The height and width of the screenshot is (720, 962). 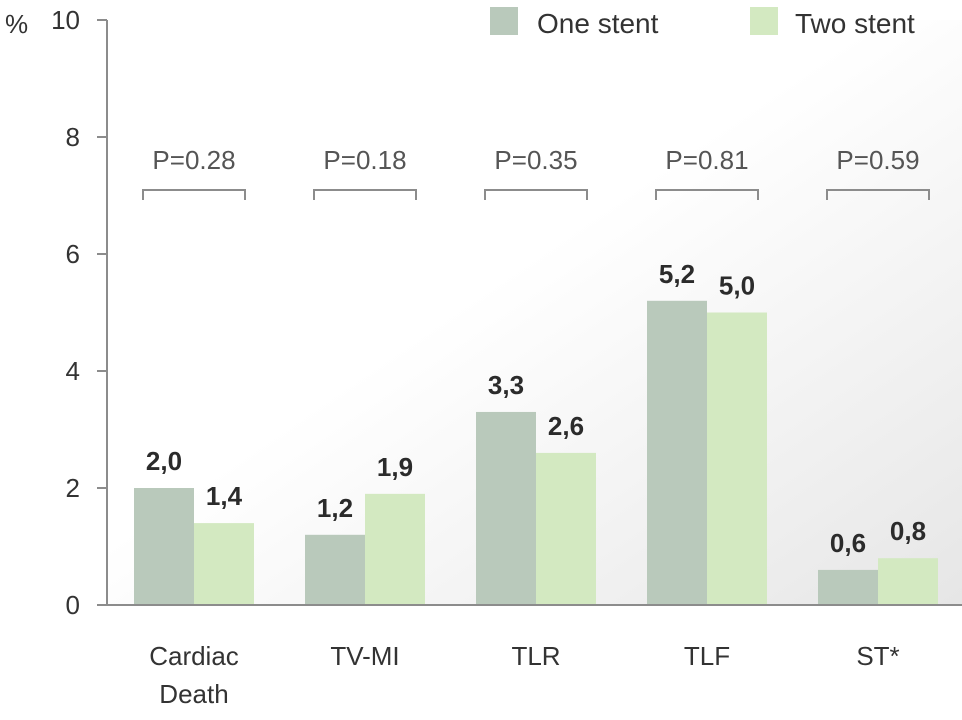 What do you see at coordinates (707, 656) in the screenshot?
I see `x-category-label: TLF` at bounding box center [707, 656].